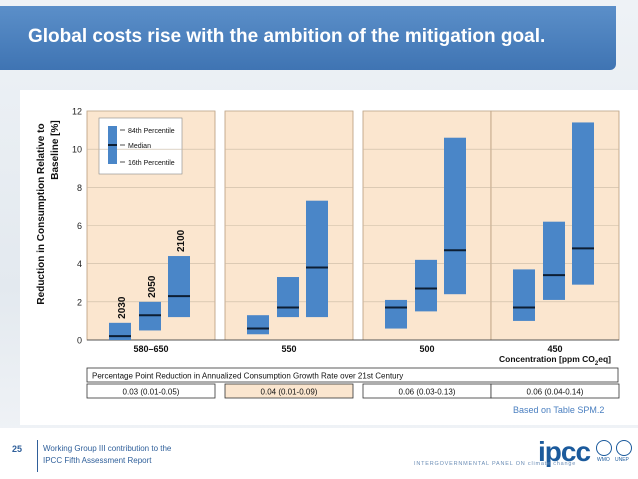 This screenshot has width=638, height=479. What do you see at coordinates (603, 460) in the screenshot?
I see `wmo-label: WMO` at bounding box center [603, 460].